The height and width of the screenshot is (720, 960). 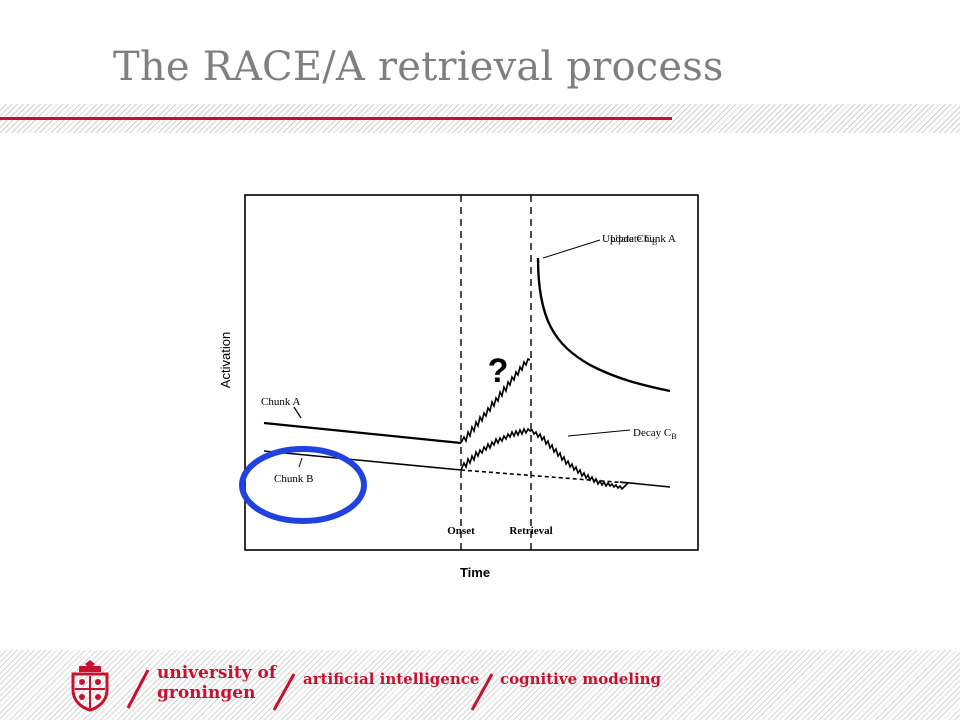 I want to click on decay-leader-line, so click(x=599, y=433).